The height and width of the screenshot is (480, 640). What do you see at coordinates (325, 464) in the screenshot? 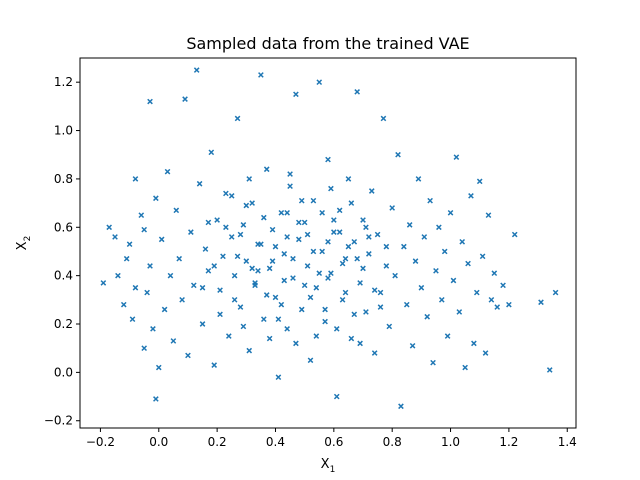
I see `x-axis-label-base: X` at bounding box center [325, 464].